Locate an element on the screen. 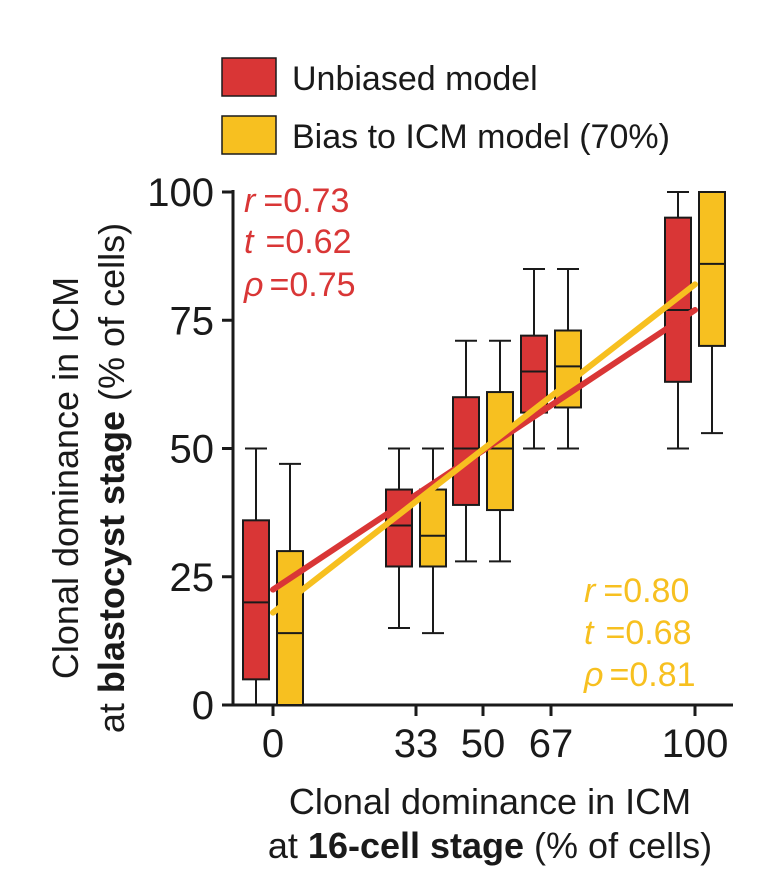  stat-r-symbol-biased: r is located at coordinates (590, 591).